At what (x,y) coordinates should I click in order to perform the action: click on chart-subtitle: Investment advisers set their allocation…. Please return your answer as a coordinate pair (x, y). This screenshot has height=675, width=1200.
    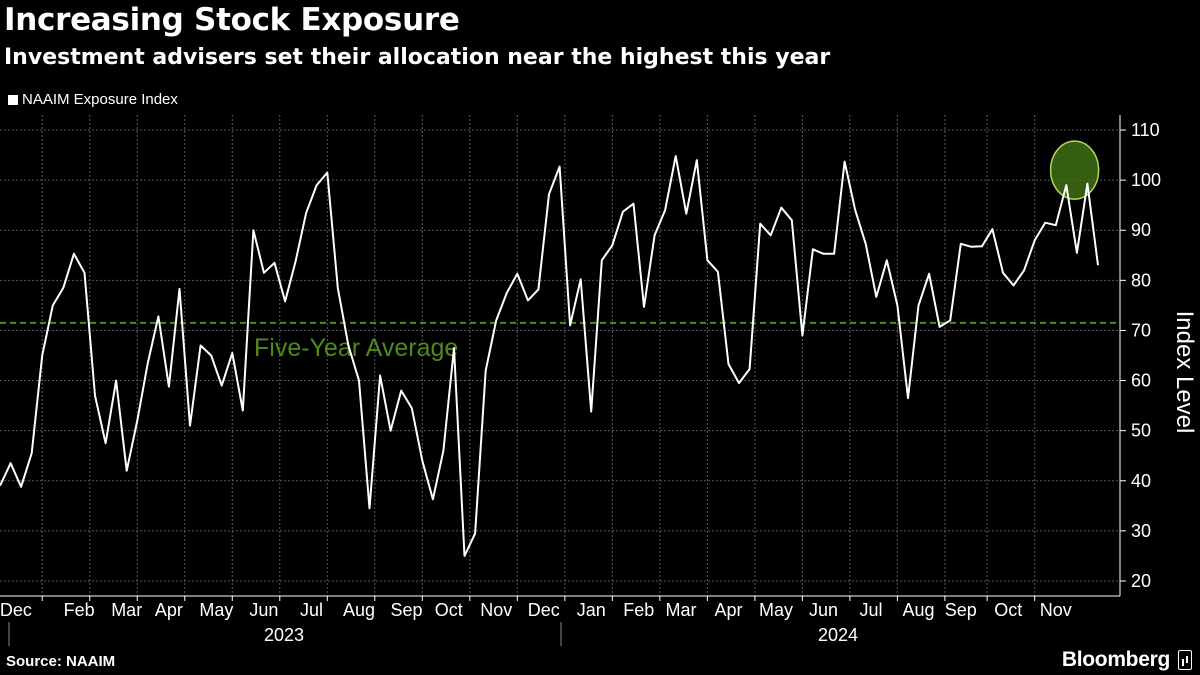
    Looking at the image, I should click on (417, 57).